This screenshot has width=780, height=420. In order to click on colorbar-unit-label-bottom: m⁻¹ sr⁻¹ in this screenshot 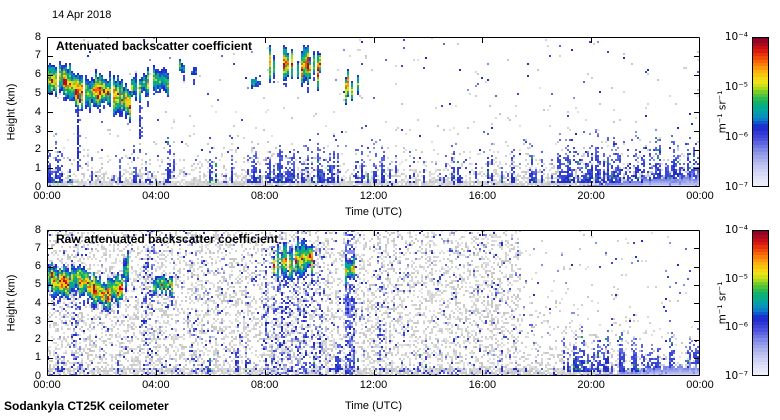, I will do `click(722, 303)`.